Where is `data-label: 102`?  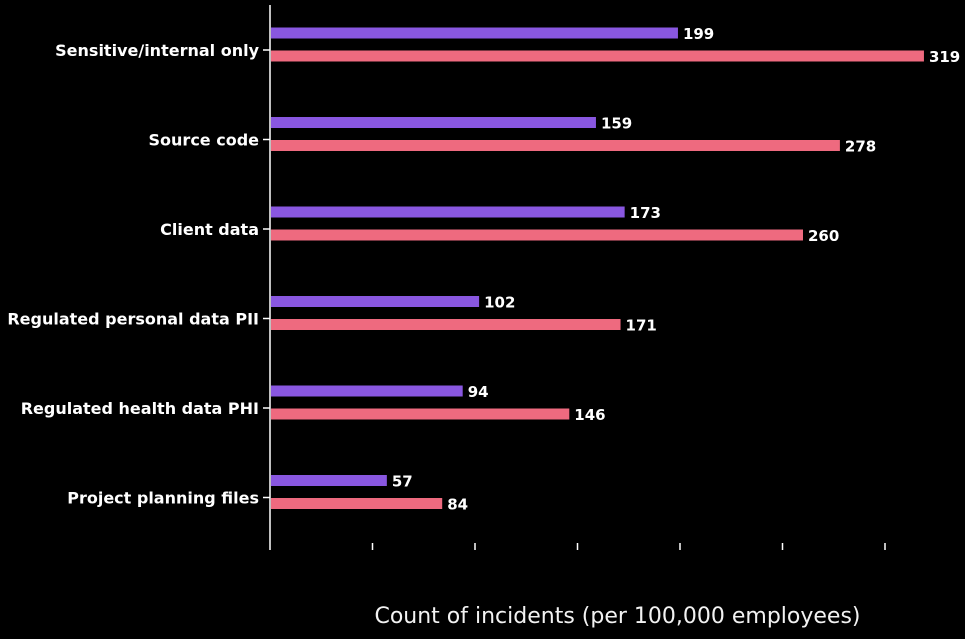
data-label: 102 is located at coordinates (499, 303).